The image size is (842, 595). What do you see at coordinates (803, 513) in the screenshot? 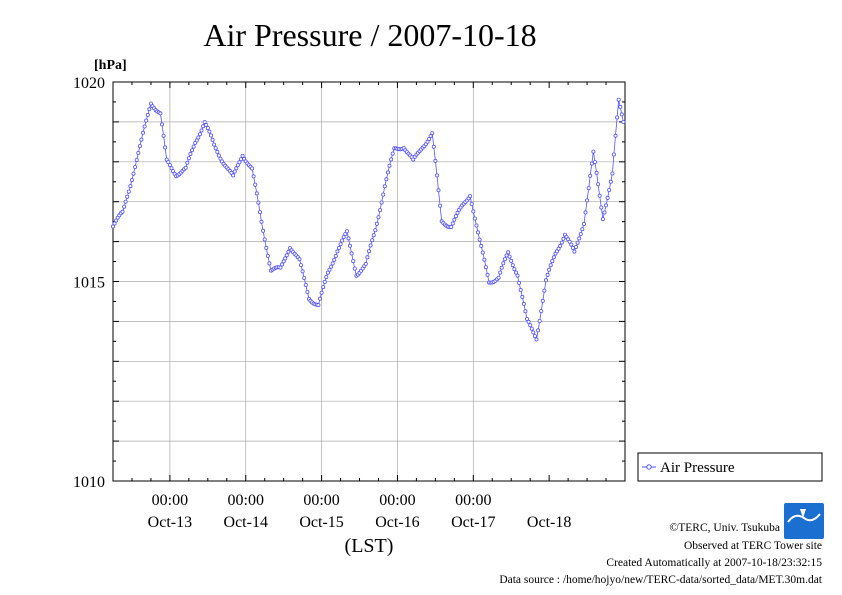
I see `logo-drop-icon` at bounding box center [803, 513].